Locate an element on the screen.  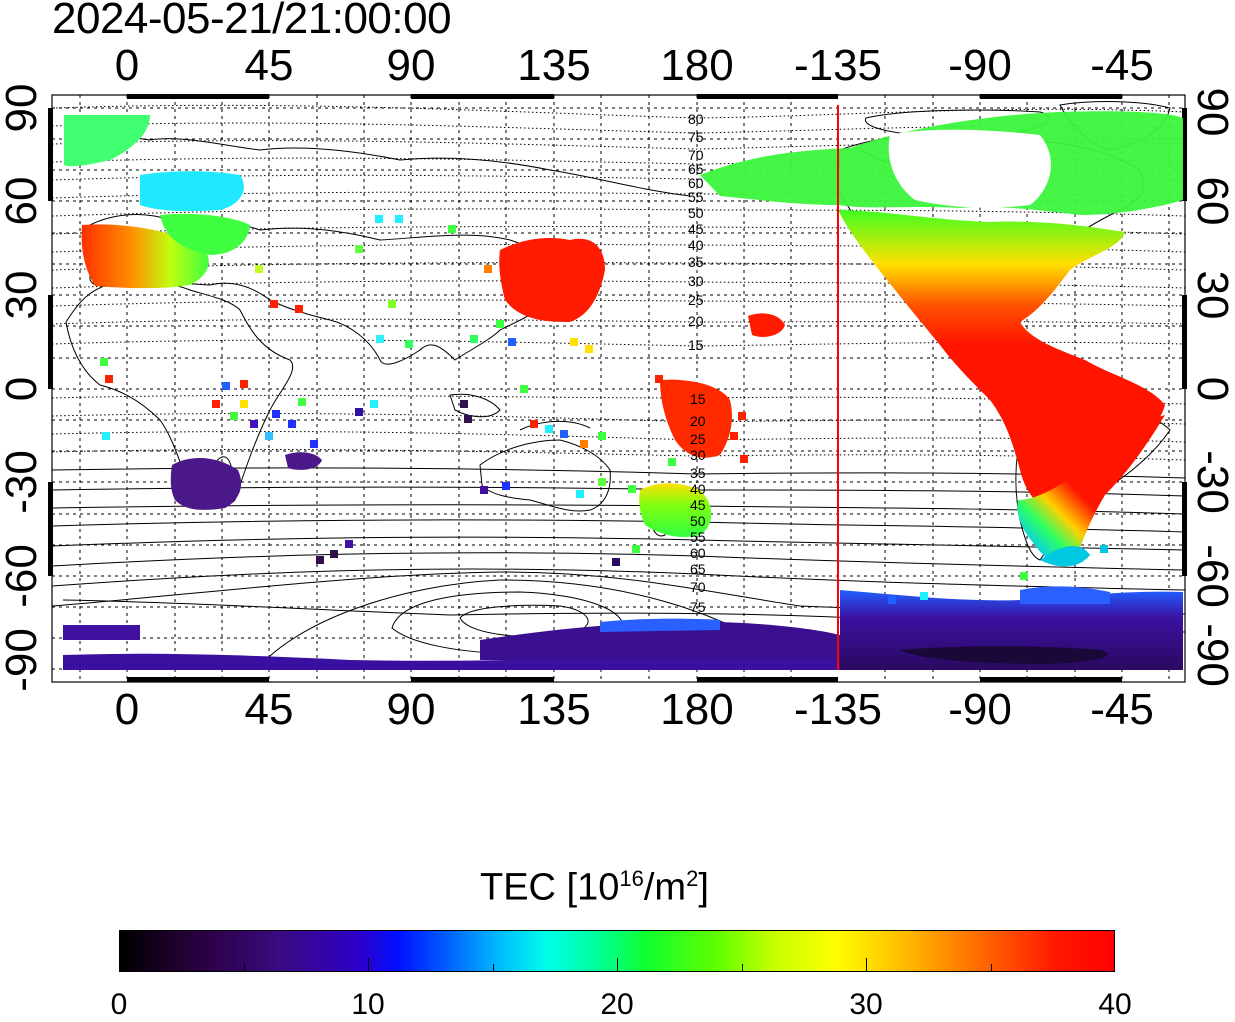
top-lon-label-45: 45 is located at coordinates (269, 65).